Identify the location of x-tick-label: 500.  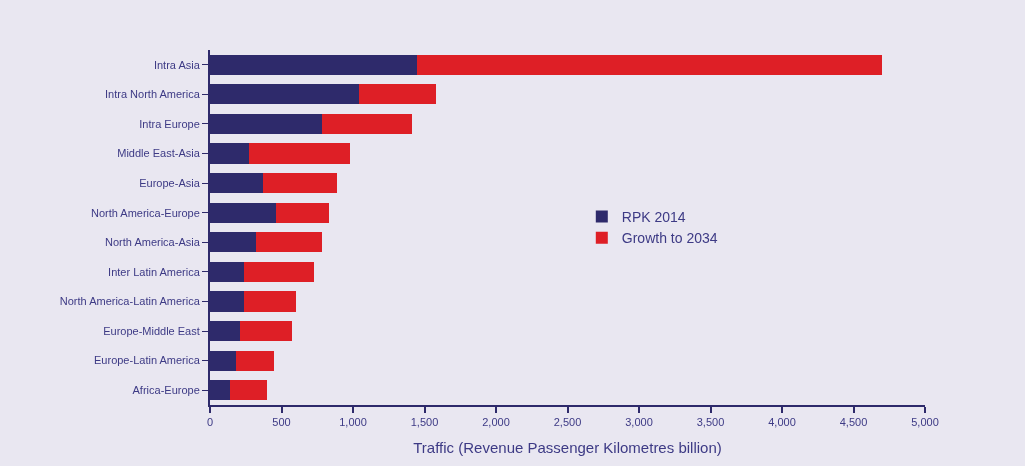
(281, 422).